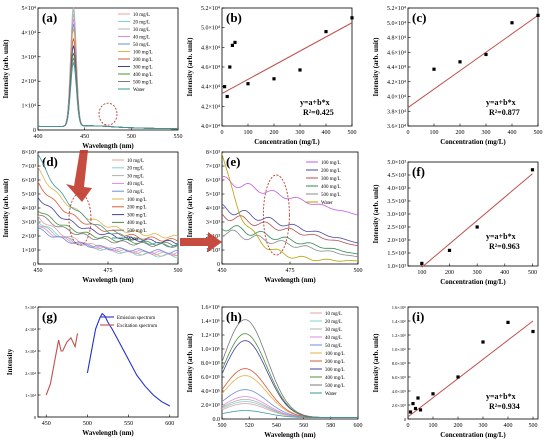 This screenshot has height=447, width=550. What do you see at coordinates (396, 228) in the screenshot?
I see `y-tick-label: 2.5×10³` at bounding box center [396, 228].